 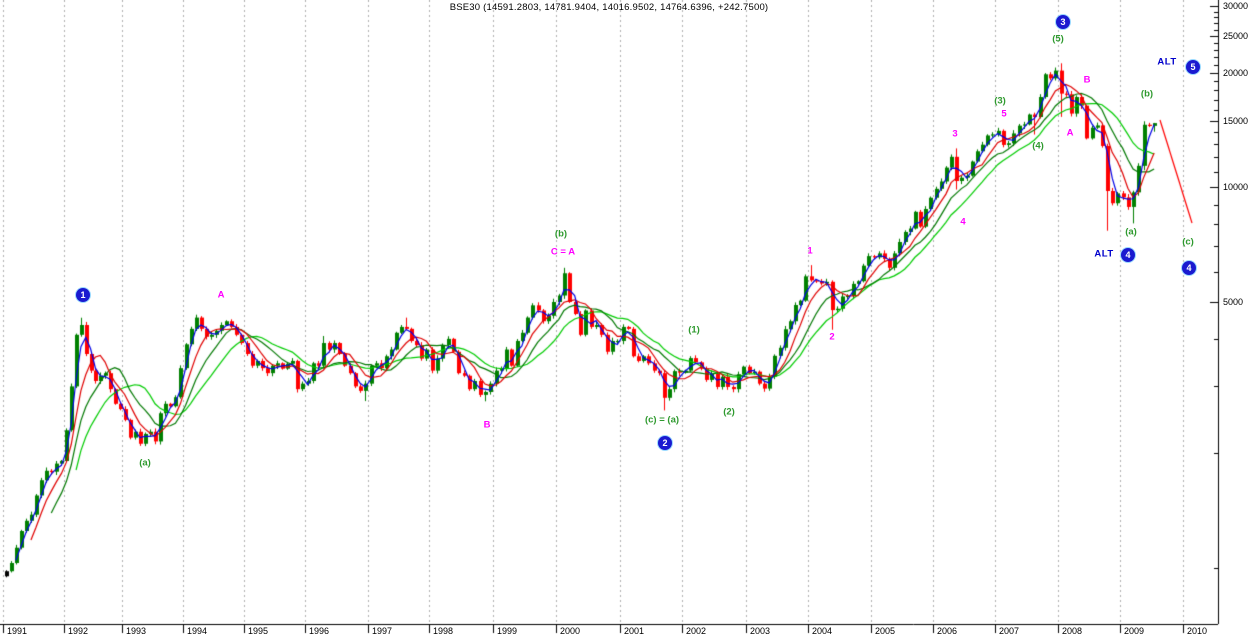 What do you see at coordinates (760, 631) in the screenshot?
I see `x-axis-year-label: 2003` at bounding box center [760, 631].